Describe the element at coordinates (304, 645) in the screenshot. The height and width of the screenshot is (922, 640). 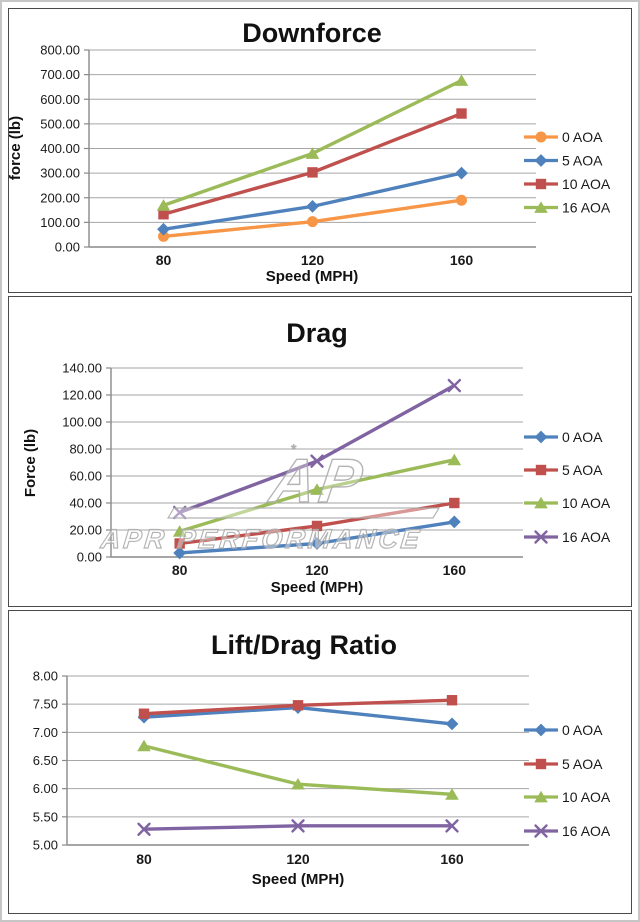
I see `chart-title: Lift/Drag Ratio` at that location.